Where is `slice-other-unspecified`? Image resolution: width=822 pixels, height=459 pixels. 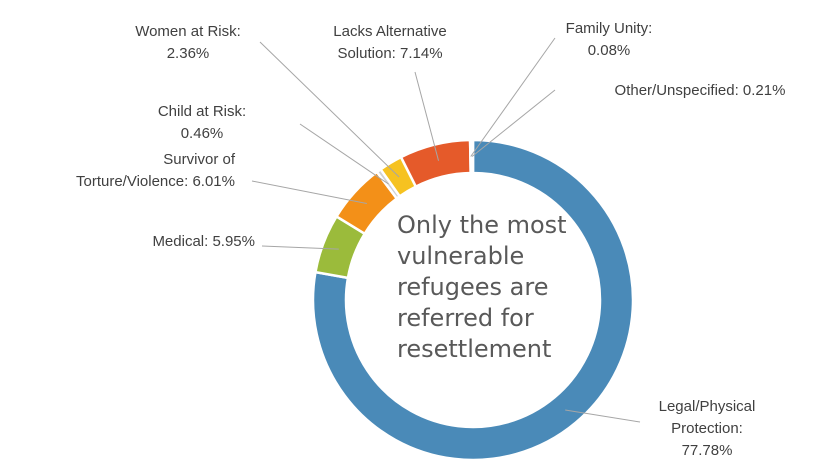
slice-other-unspecified is located at coordinates (472, 156).